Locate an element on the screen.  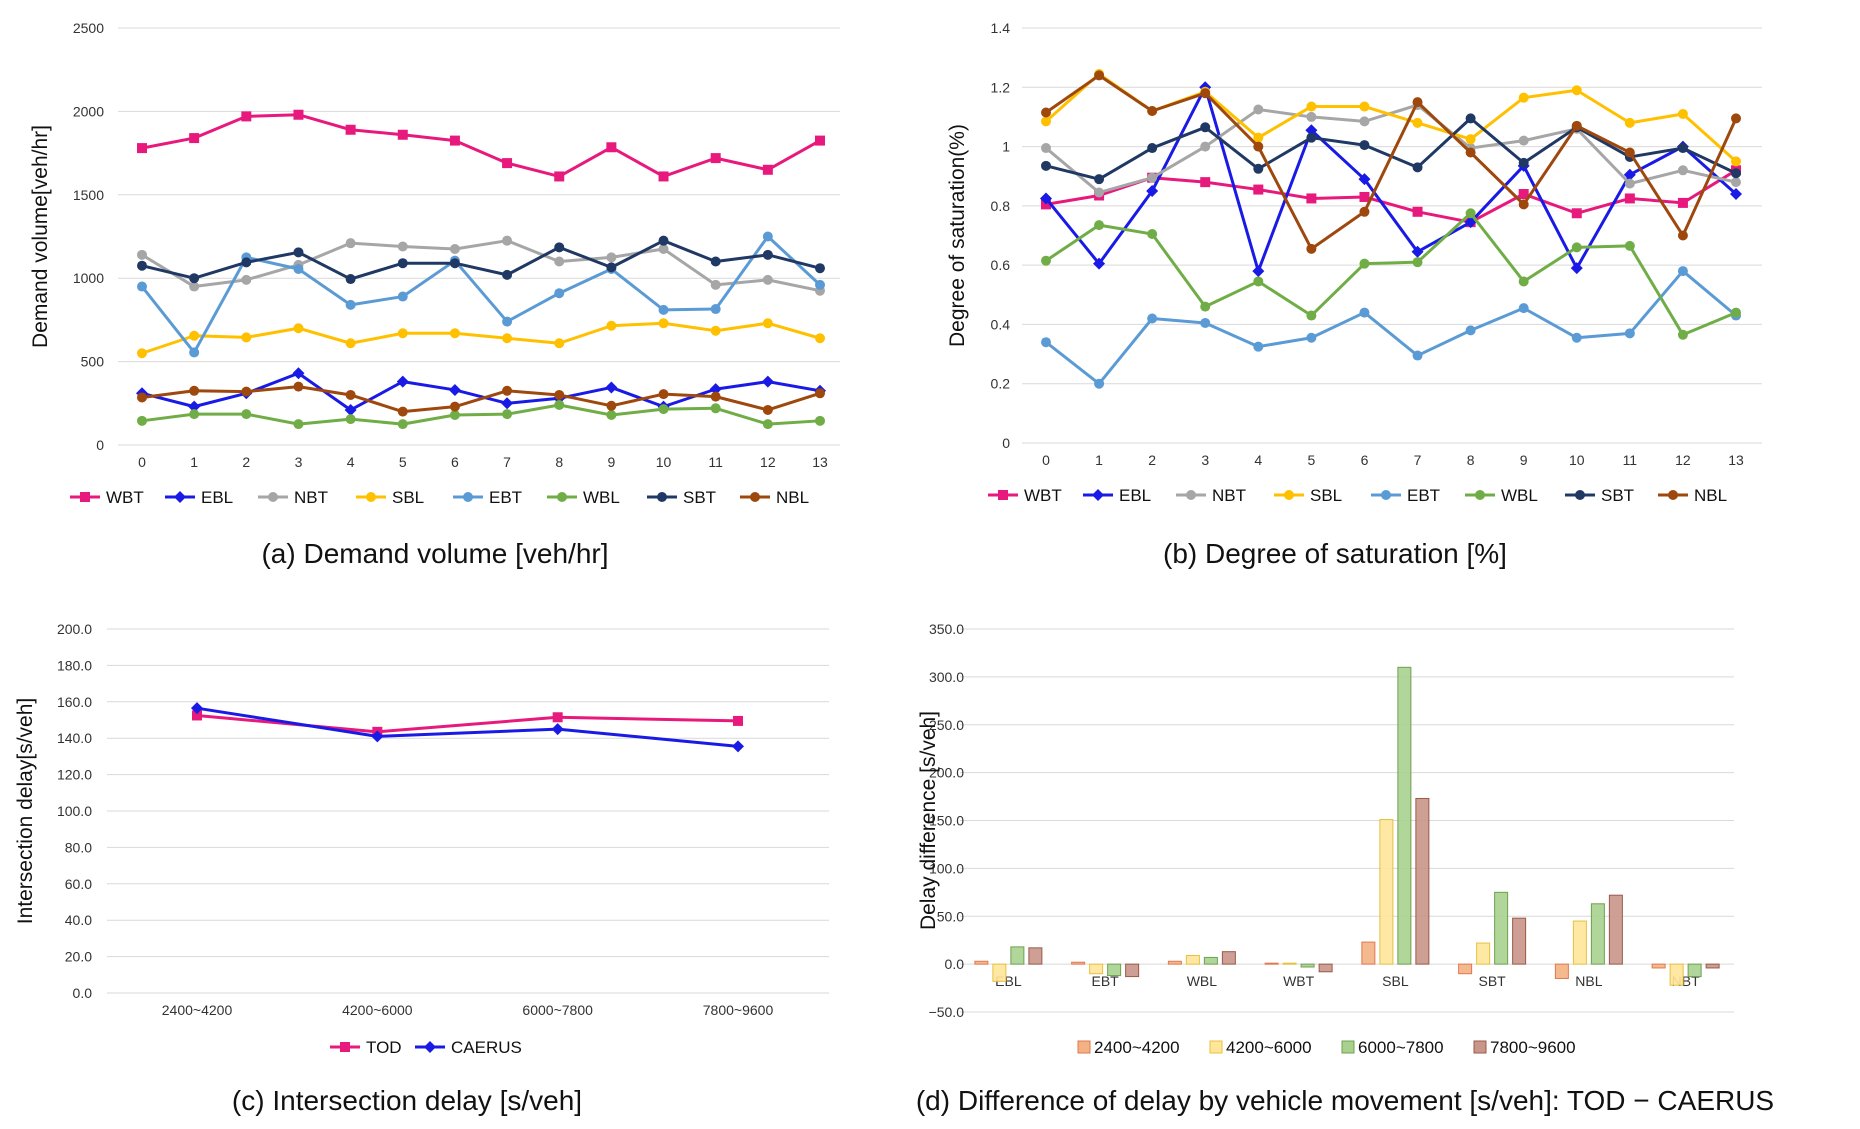
x-tick-label: 3 is located at coordinates (1205, 460).